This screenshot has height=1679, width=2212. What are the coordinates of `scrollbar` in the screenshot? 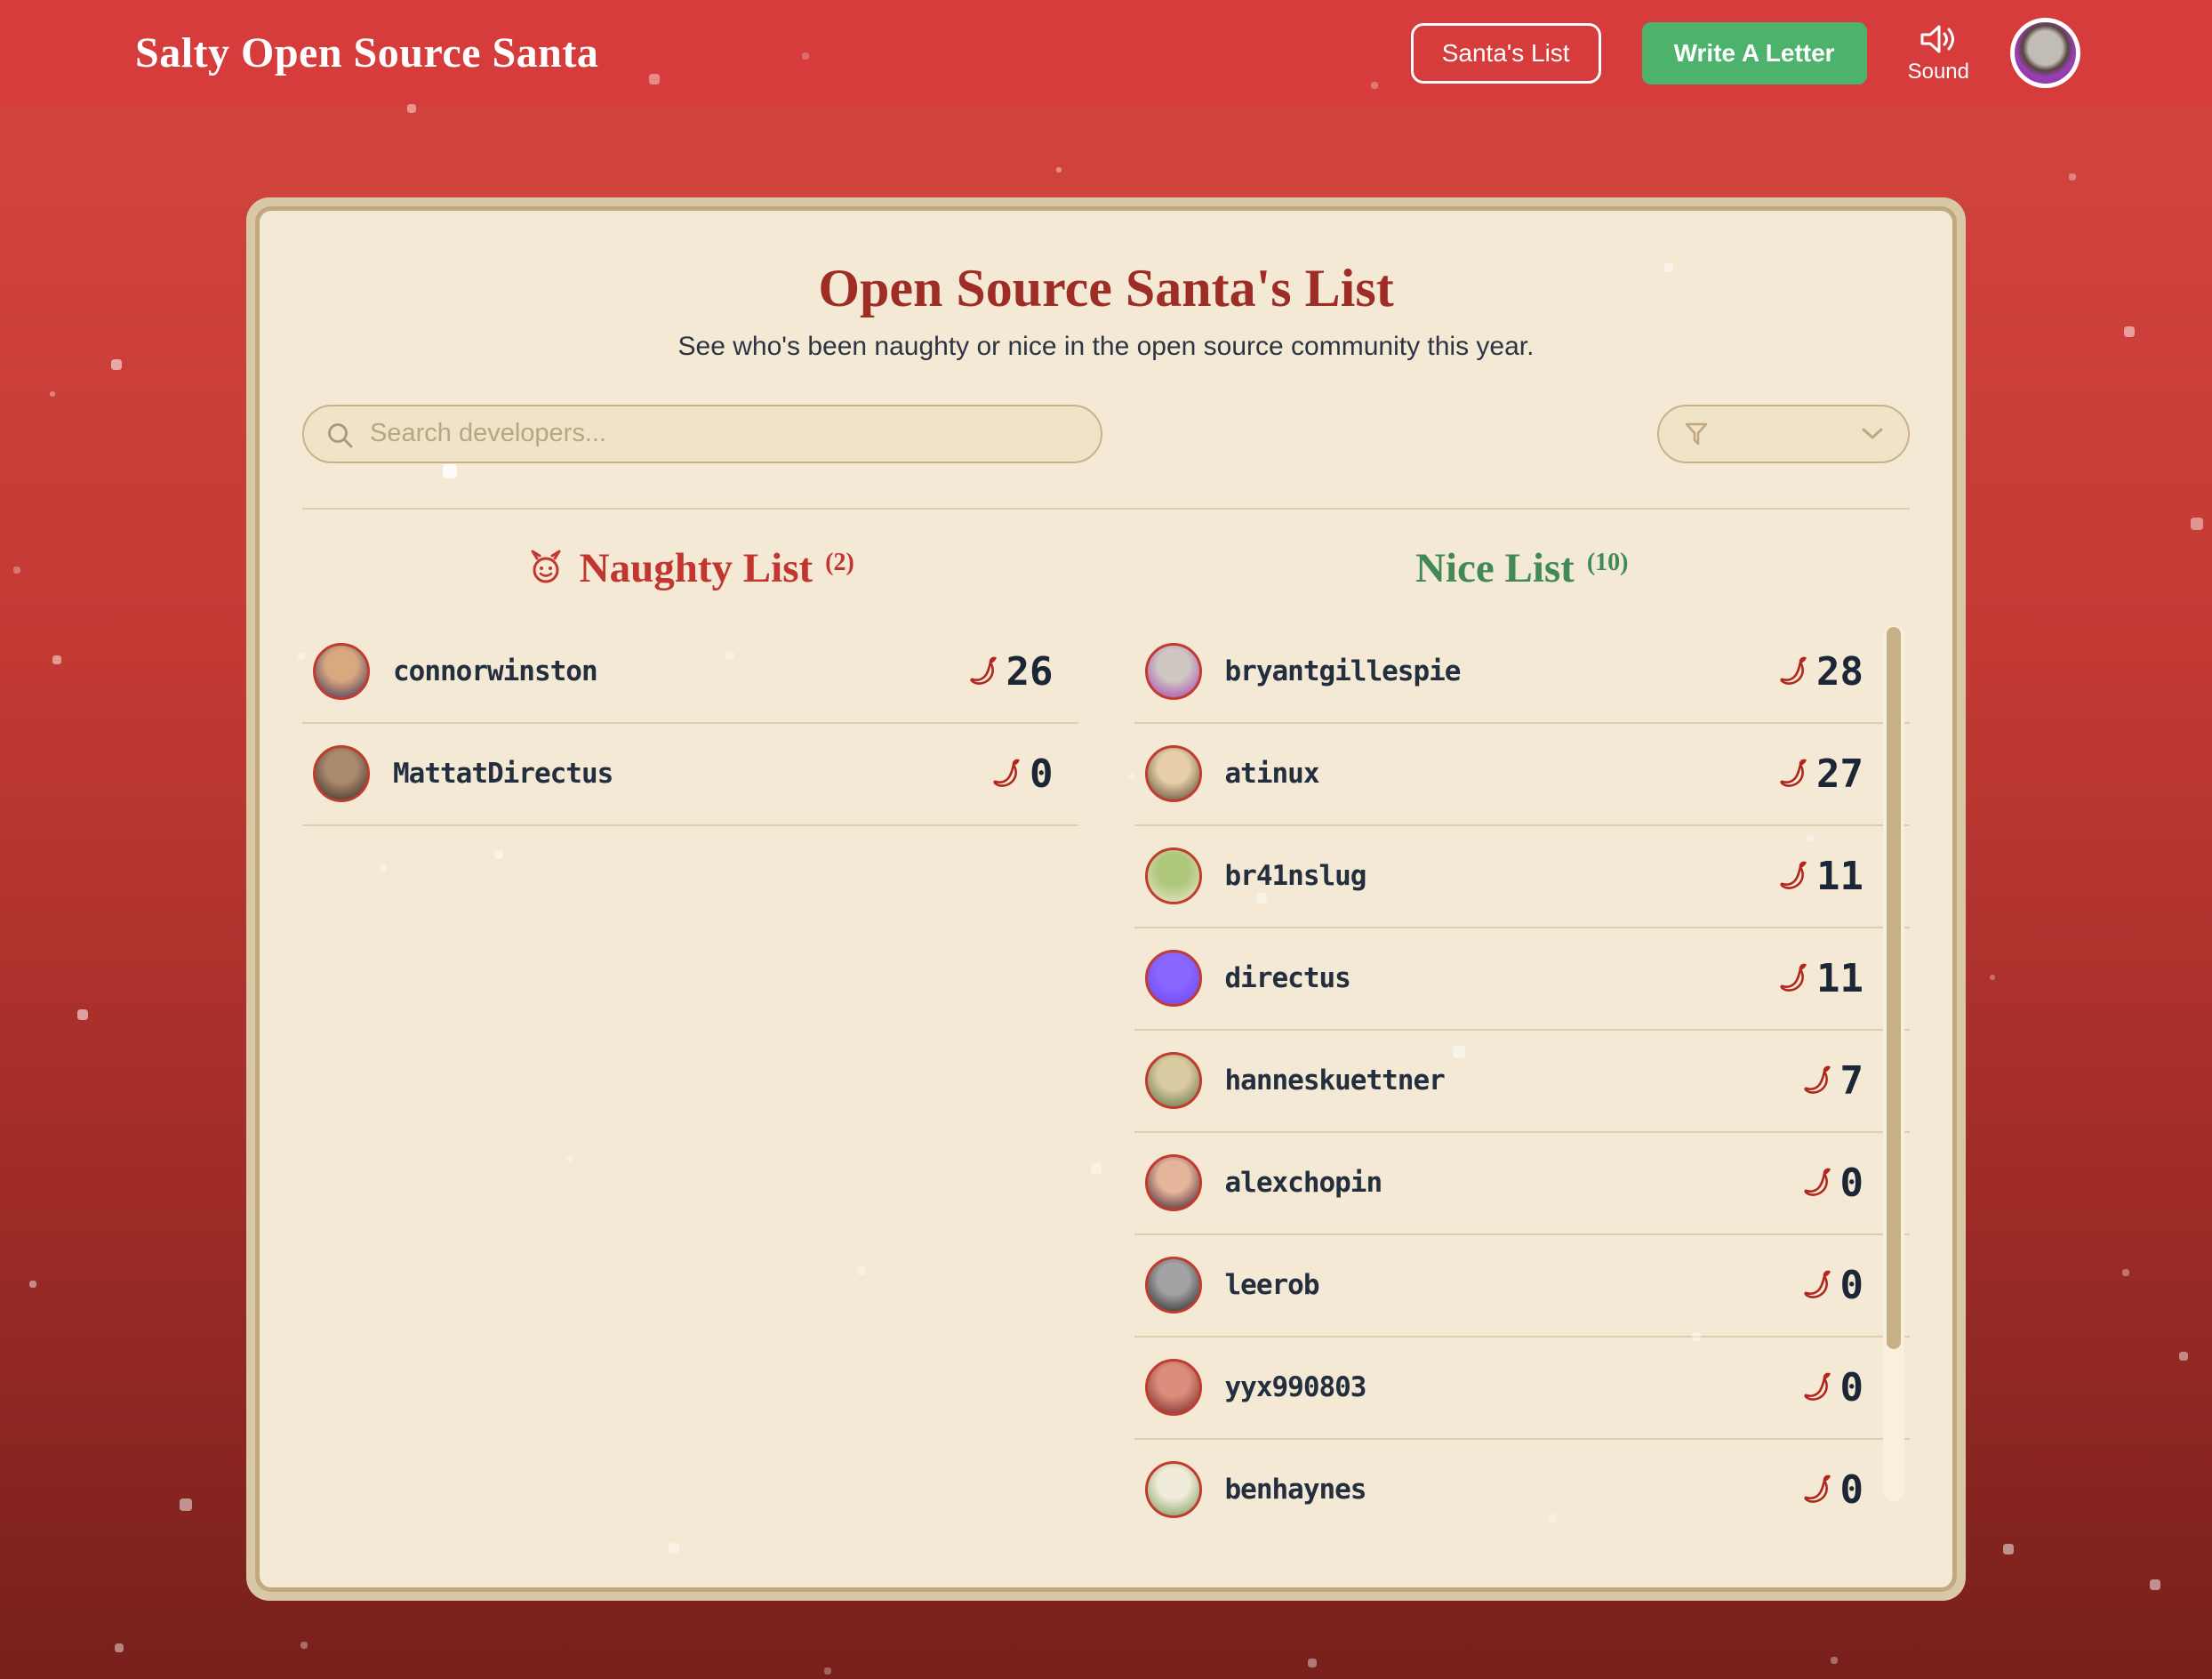 It's located at (1893, 1063).